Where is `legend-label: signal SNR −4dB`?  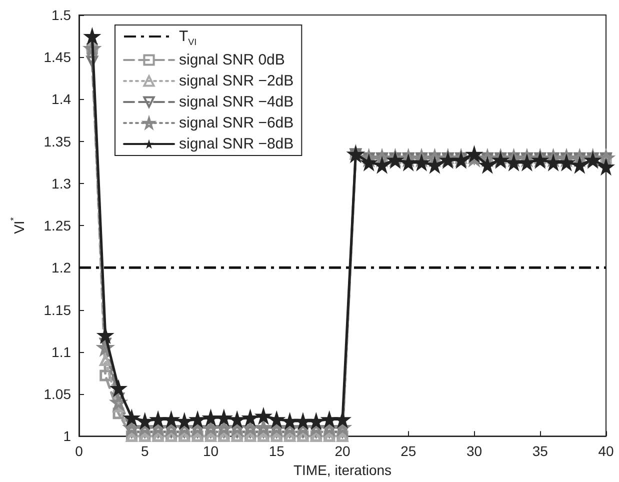
legend-label: signal SNR −4dB is located at coordinates (236, 102).